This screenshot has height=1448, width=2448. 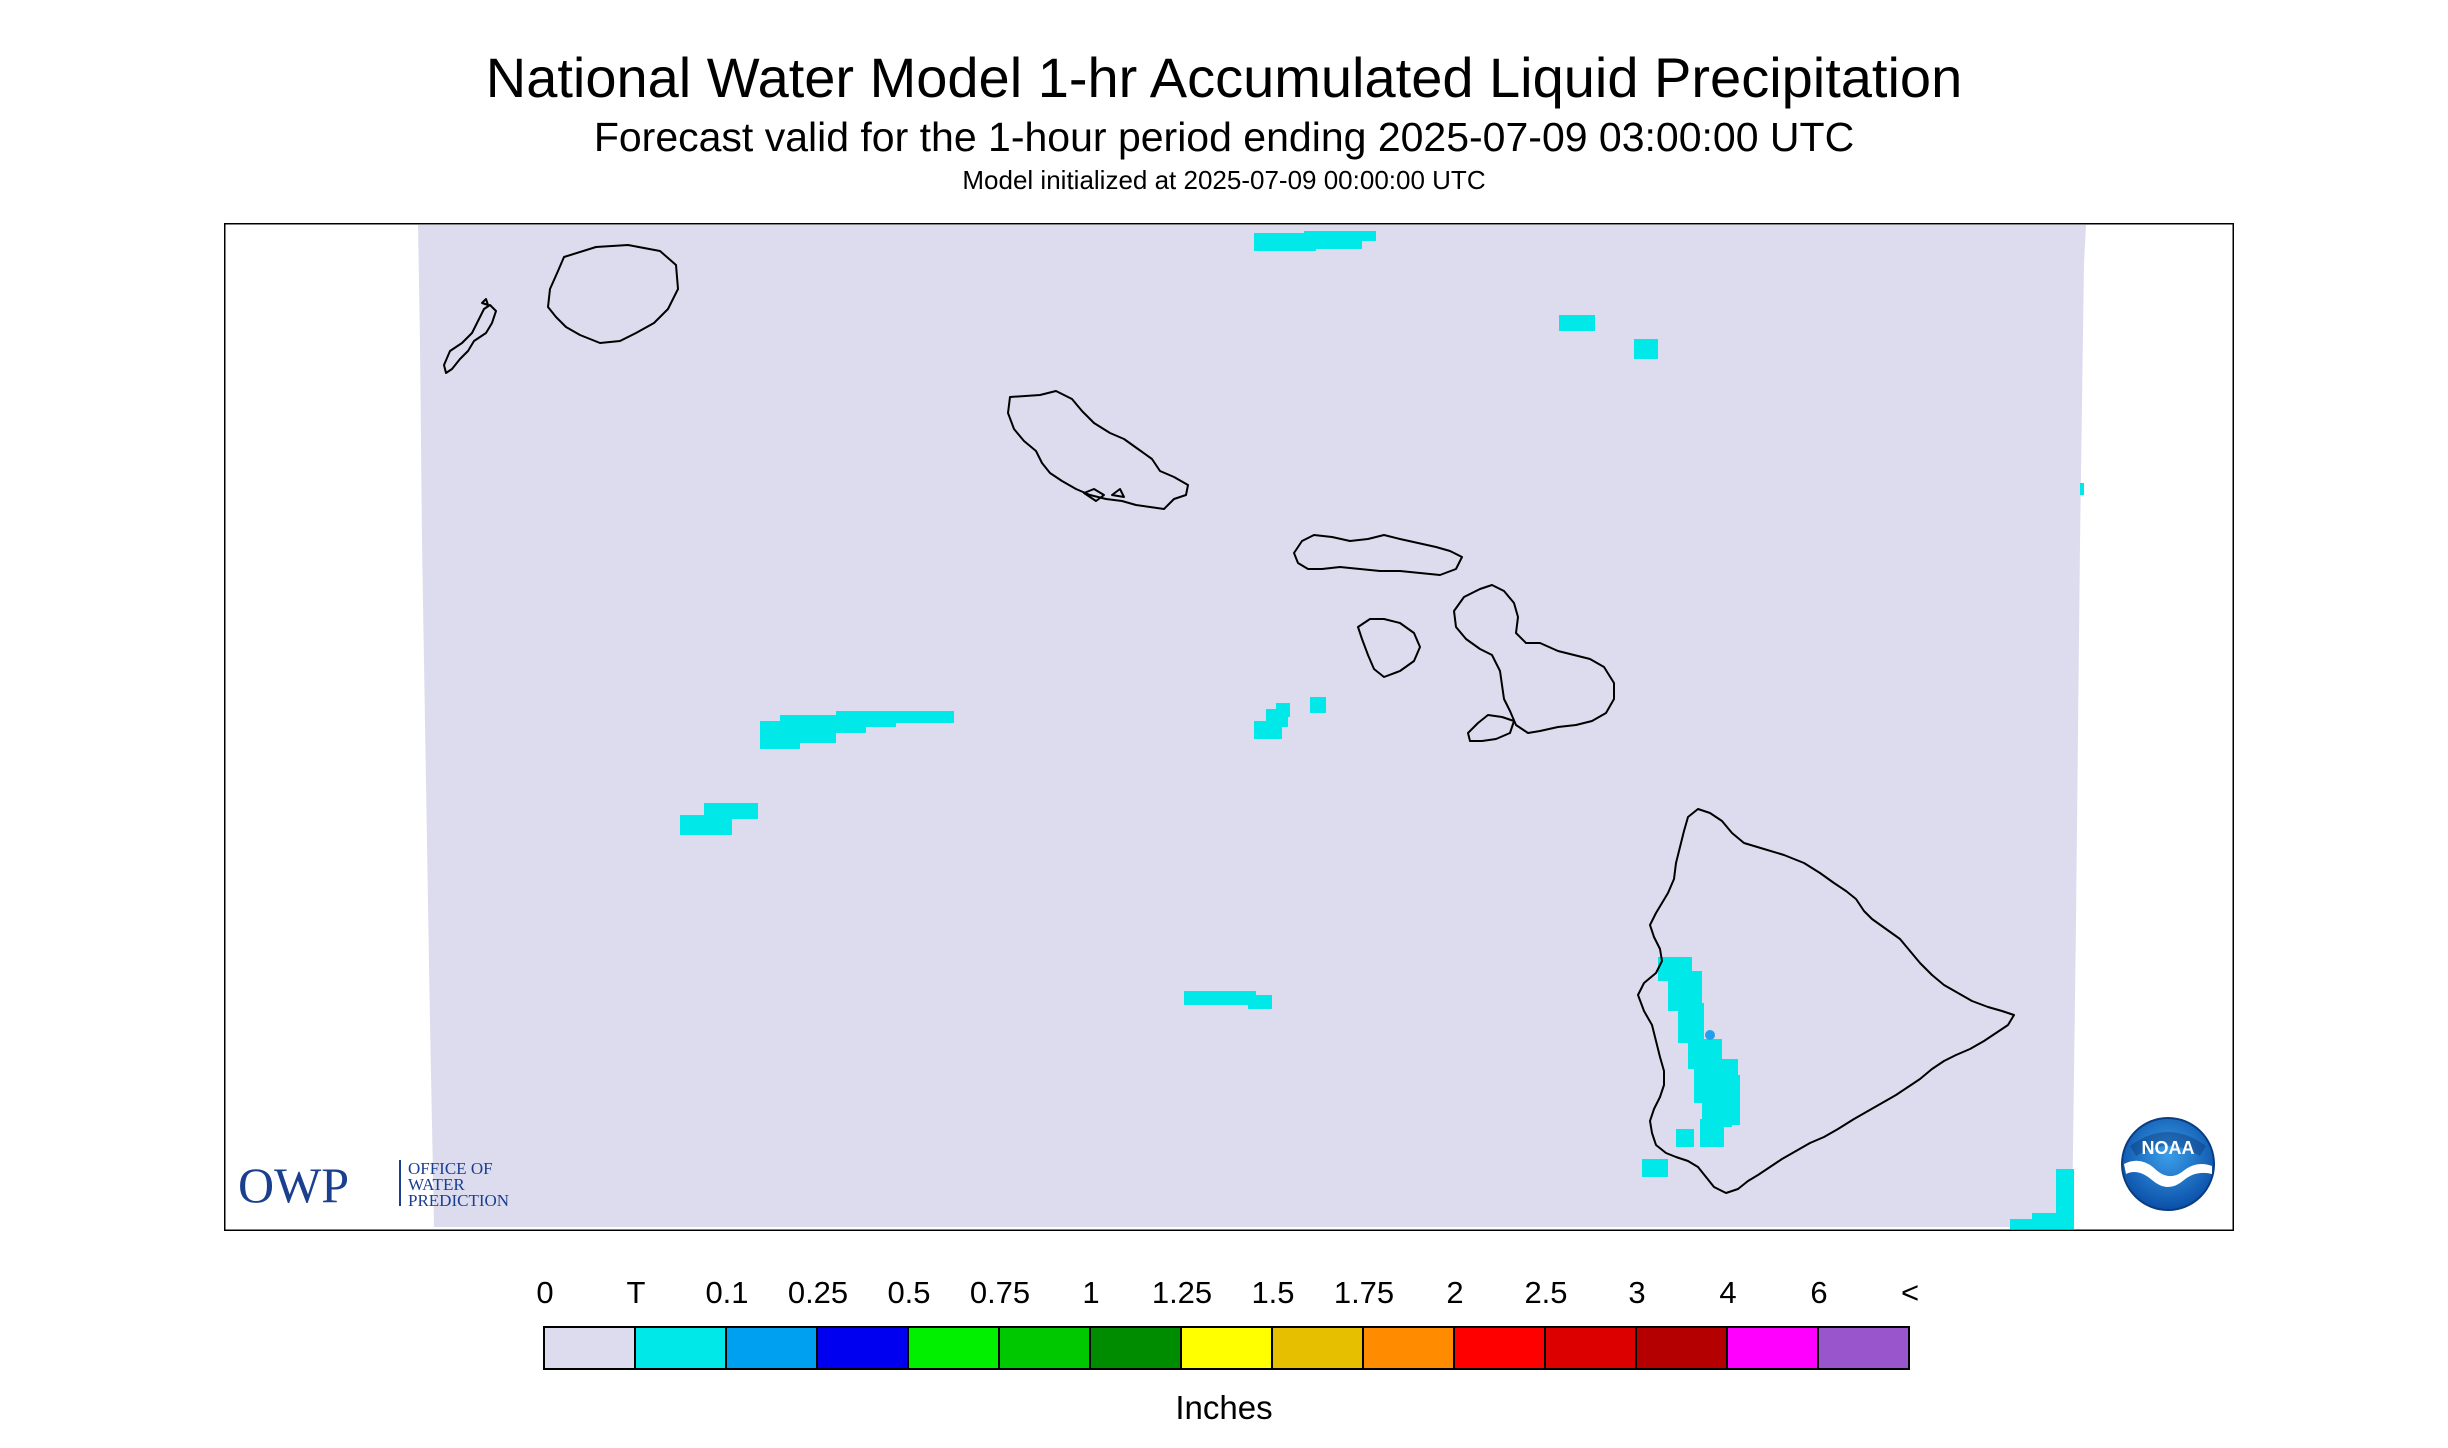 I want to click on legend-label: 1, so click(x=1091, y=1292).